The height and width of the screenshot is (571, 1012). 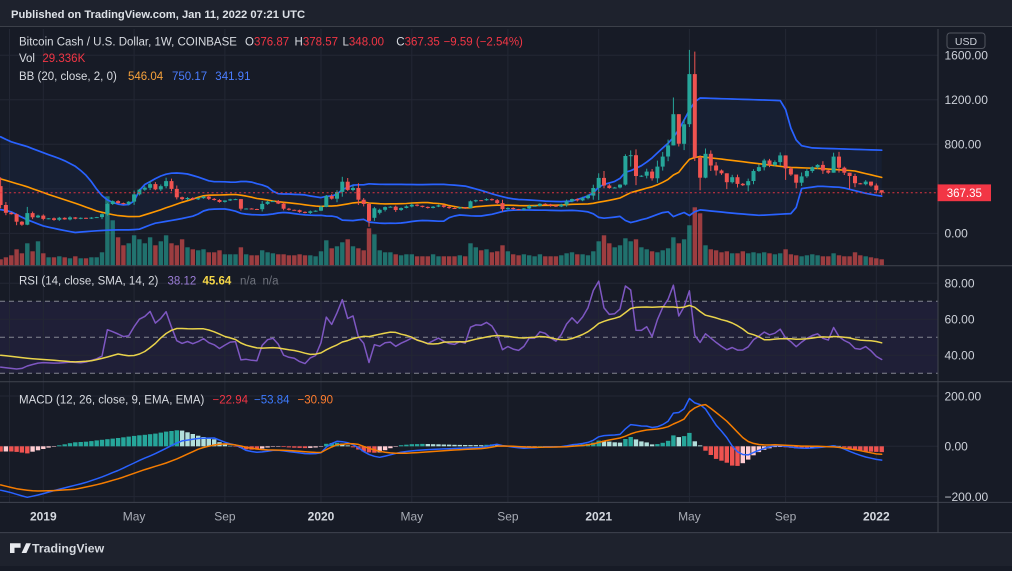 What do you see at coordinates (876, 516) in the screenshot?
I see `svg-text: 2022` at bounding box center [876, 516].